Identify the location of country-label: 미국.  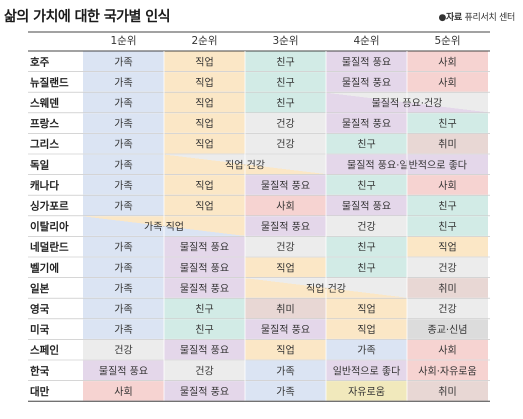
(40, 329).